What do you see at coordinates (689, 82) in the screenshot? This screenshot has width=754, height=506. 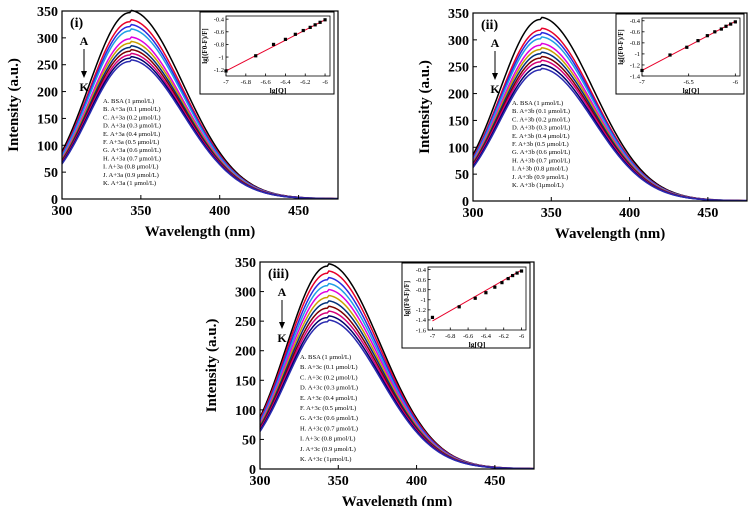 I see `inset-x-tick-label: -6.5` at bounding box center [689, 82].